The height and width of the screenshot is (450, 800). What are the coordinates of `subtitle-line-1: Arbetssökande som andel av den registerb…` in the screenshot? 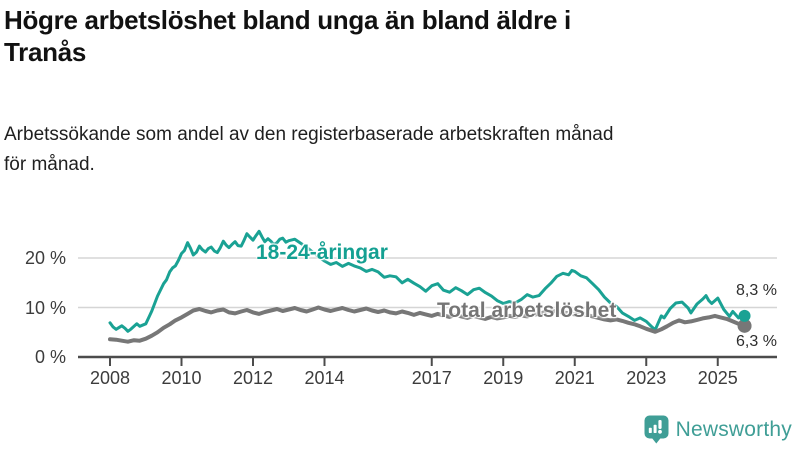 It's located at (309, 134).